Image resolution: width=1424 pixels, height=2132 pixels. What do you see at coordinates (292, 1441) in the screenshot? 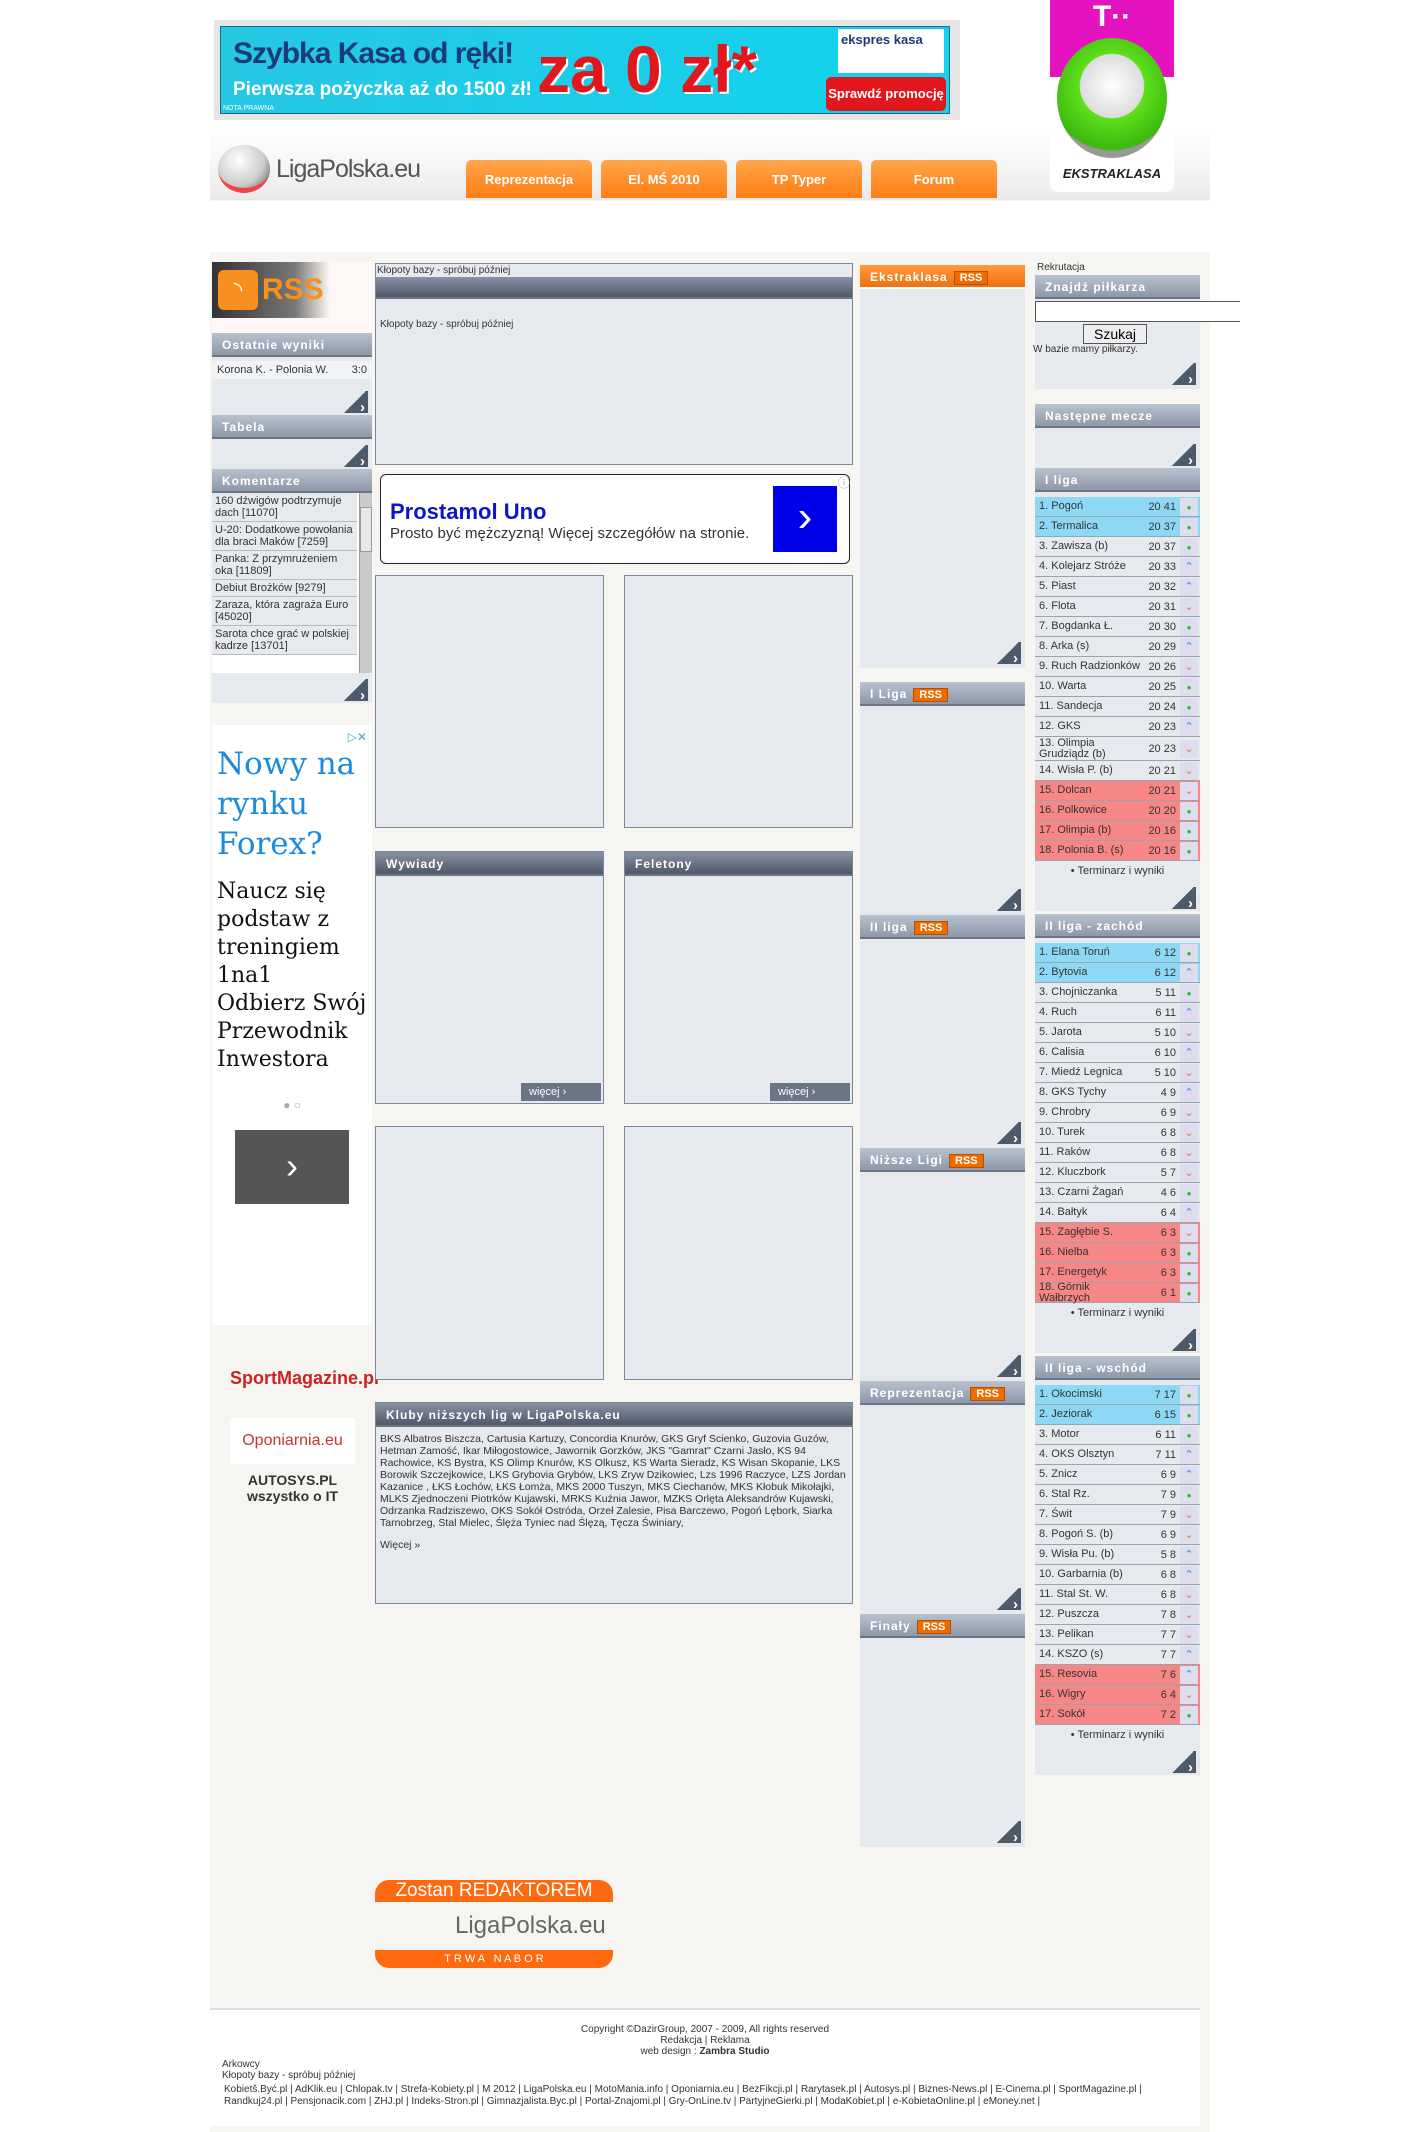
I see `partner-oponiarnia: Oponiarnia.eu` at bounding box center [292, 1441].